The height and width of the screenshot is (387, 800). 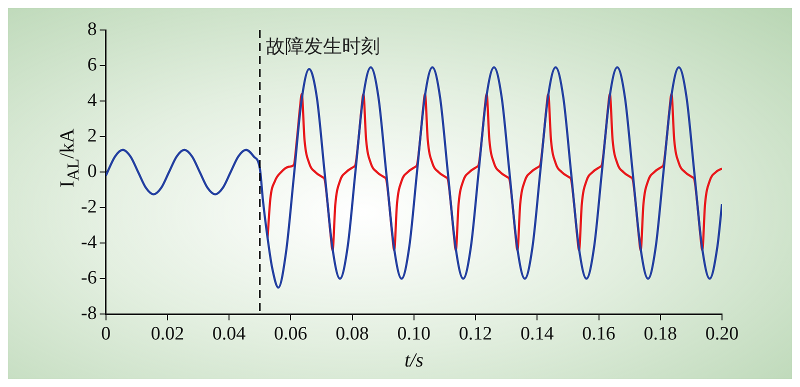 What do you see at coordinates (661, 334) in the screenshot?
I see `x-tick-label: 0.18` at bounding box center [661, 334].